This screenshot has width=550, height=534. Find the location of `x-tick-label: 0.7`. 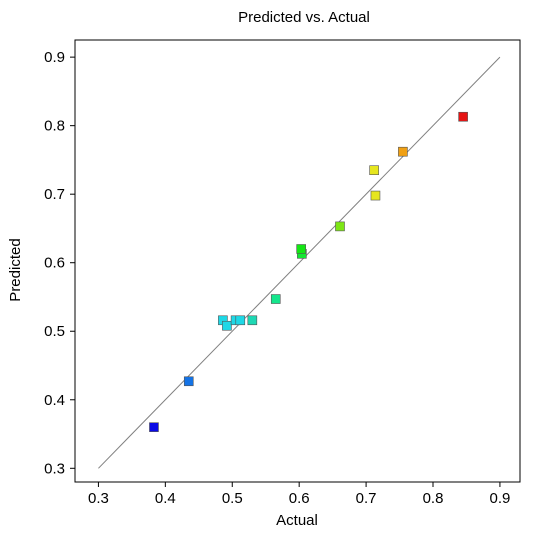

x-tick-label: 0.7 is located at coordinates (366, 498).